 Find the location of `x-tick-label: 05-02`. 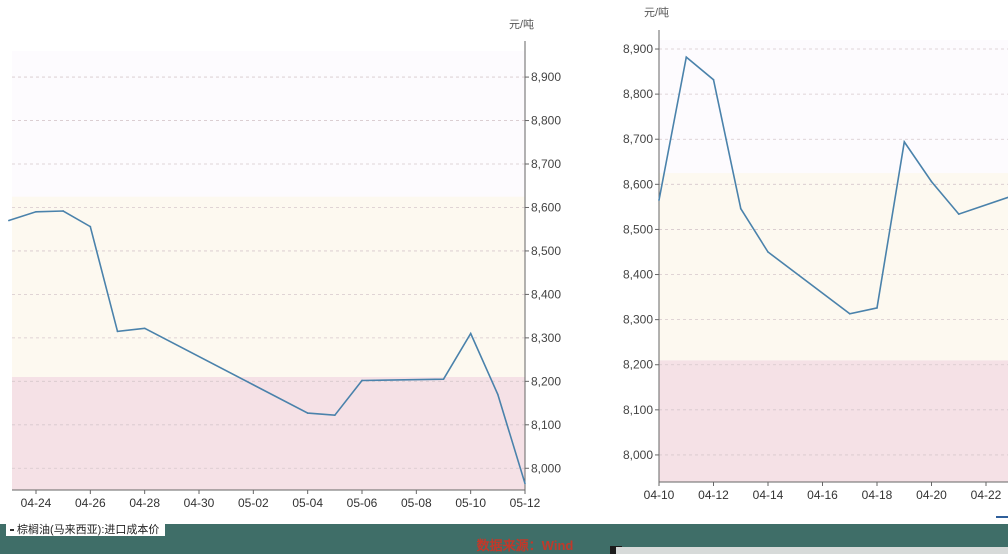

x-tick-label: 05-02 is located at coordinates (253, 503).